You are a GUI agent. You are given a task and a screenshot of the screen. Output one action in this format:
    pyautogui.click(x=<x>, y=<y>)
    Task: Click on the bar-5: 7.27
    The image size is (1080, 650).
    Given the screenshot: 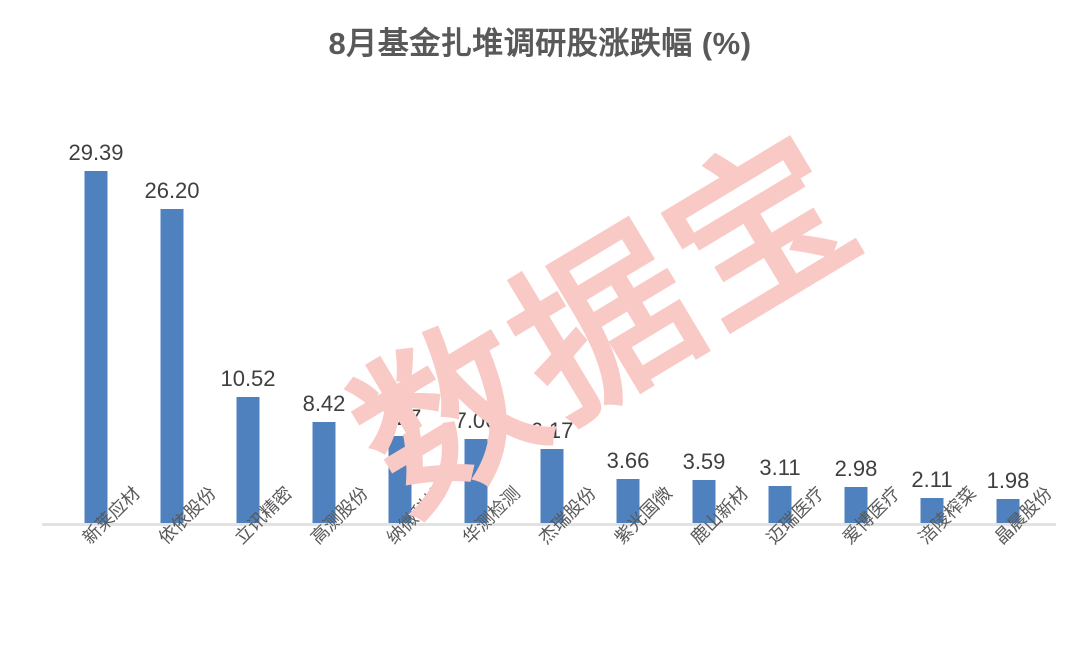 What is the action you would take?
    pyautogui.click(x=400, y=323)
    